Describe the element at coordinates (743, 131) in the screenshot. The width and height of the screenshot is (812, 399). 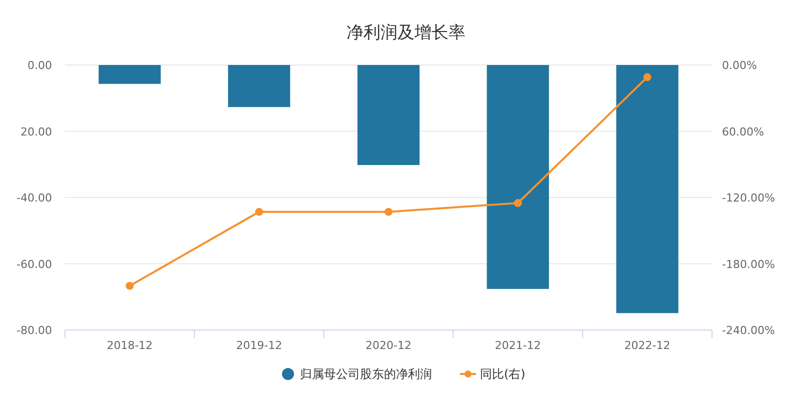
I see `y2-tick-label: 60.00%` at that location.